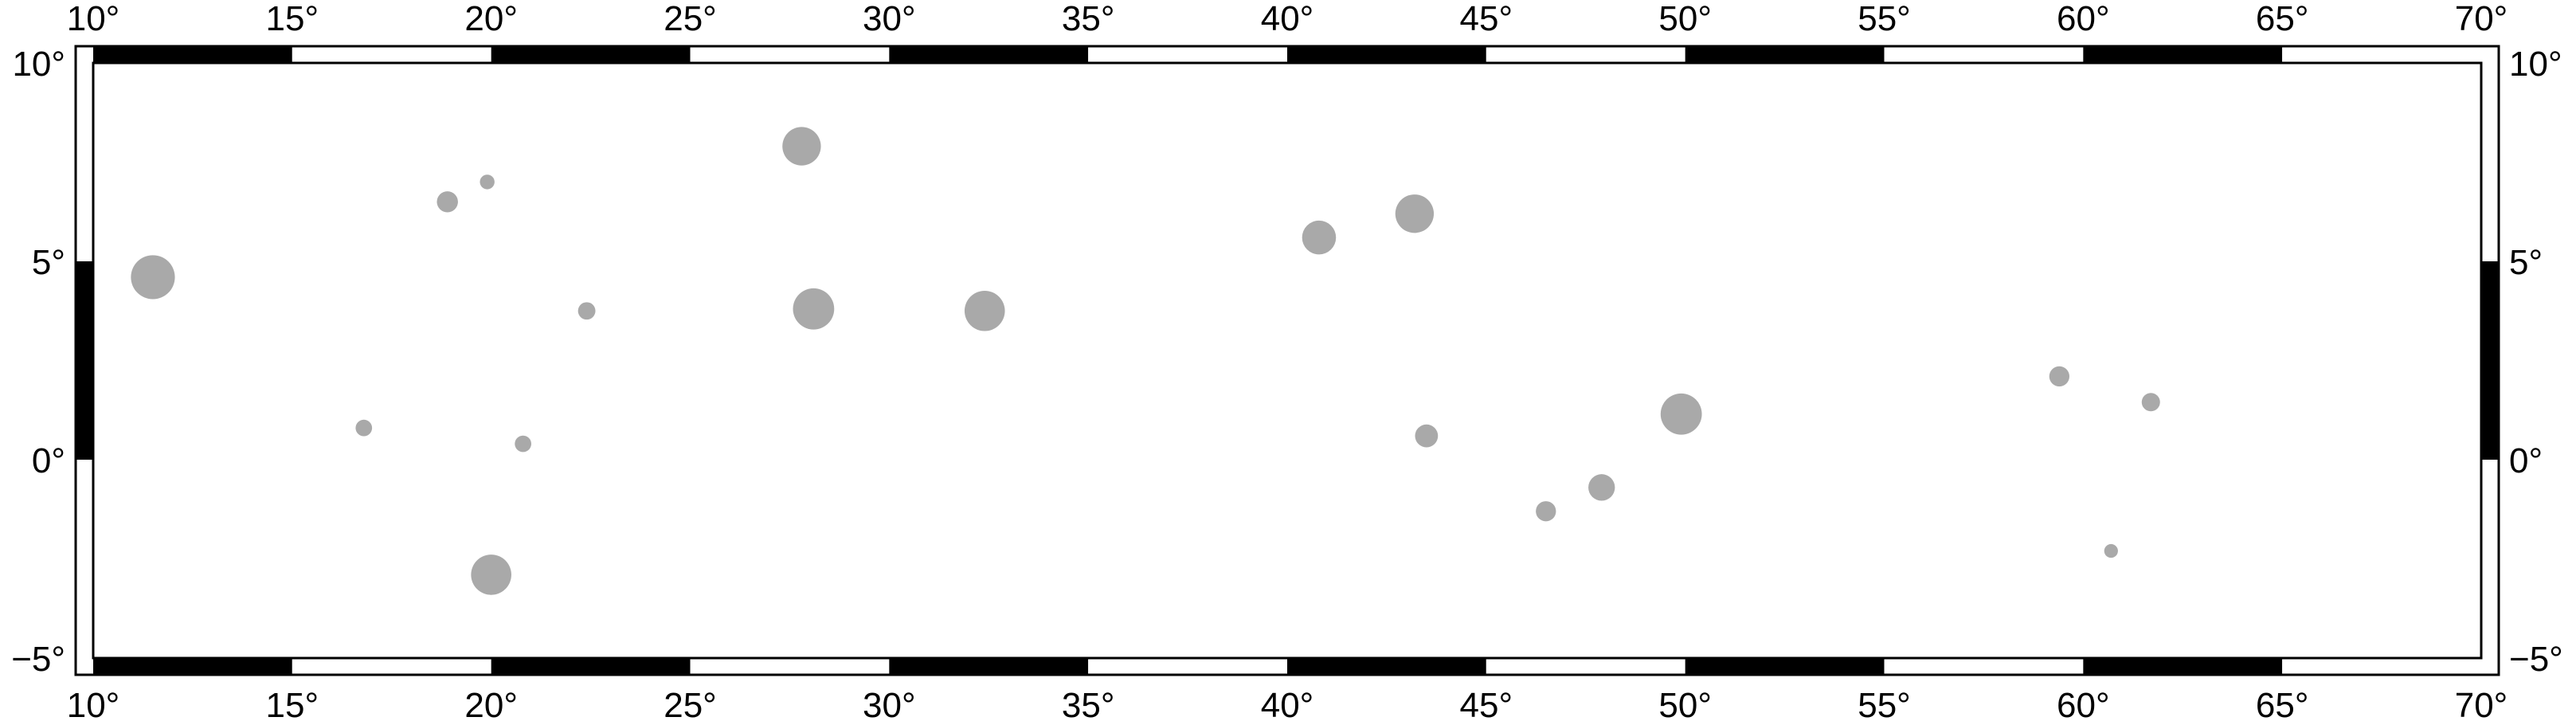  Describe the element at coordinates (889, 703) in the screenshot. I see `lon-tick-label-bottom: 30°` at that location.